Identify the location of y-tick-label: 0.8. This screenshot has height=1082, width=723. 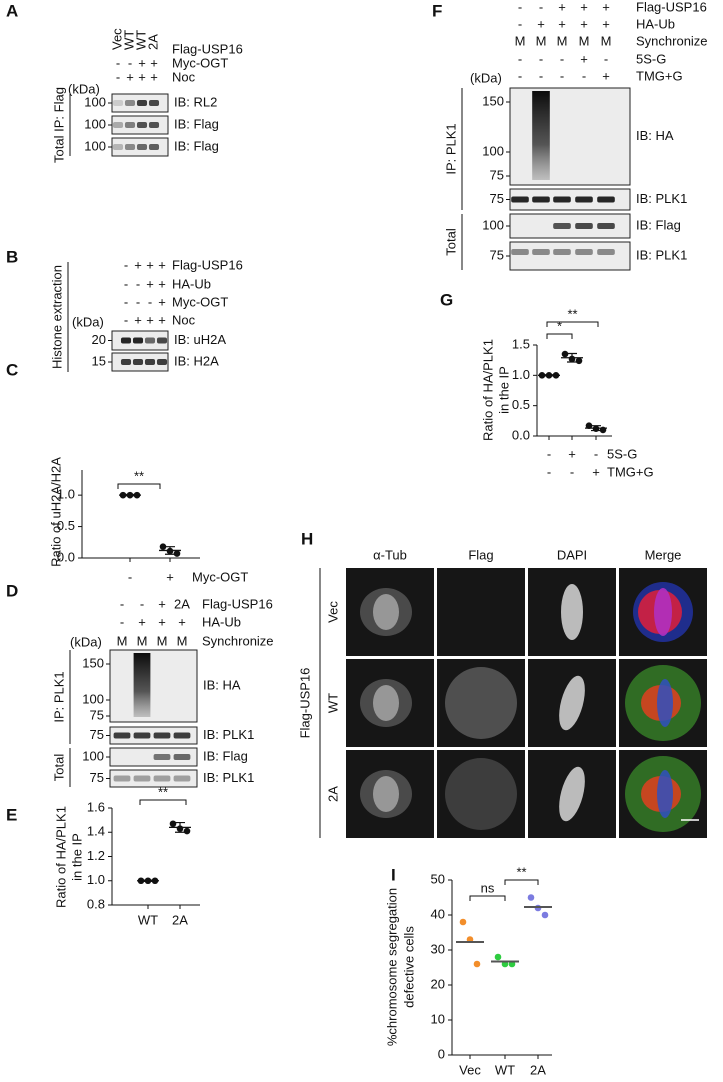
(96, 903).